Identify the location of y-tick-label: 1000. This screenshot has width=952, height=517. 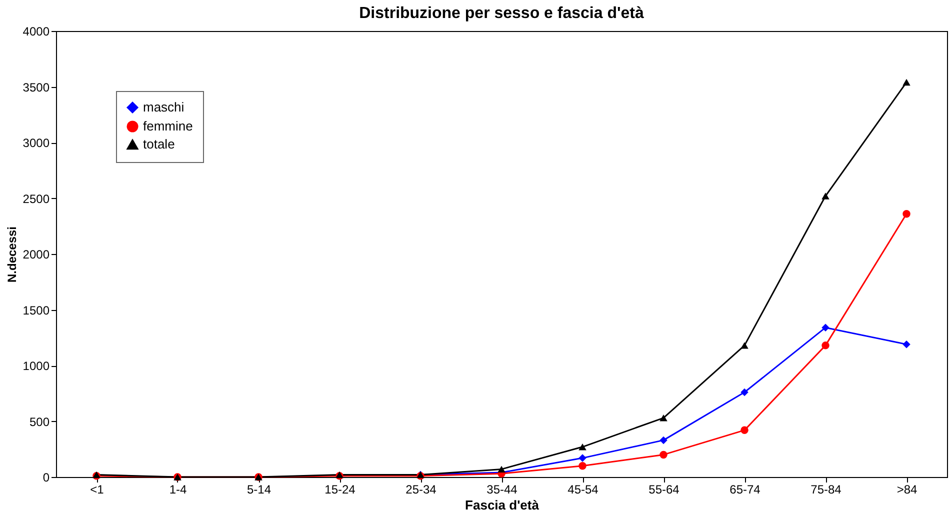
(36, 366).